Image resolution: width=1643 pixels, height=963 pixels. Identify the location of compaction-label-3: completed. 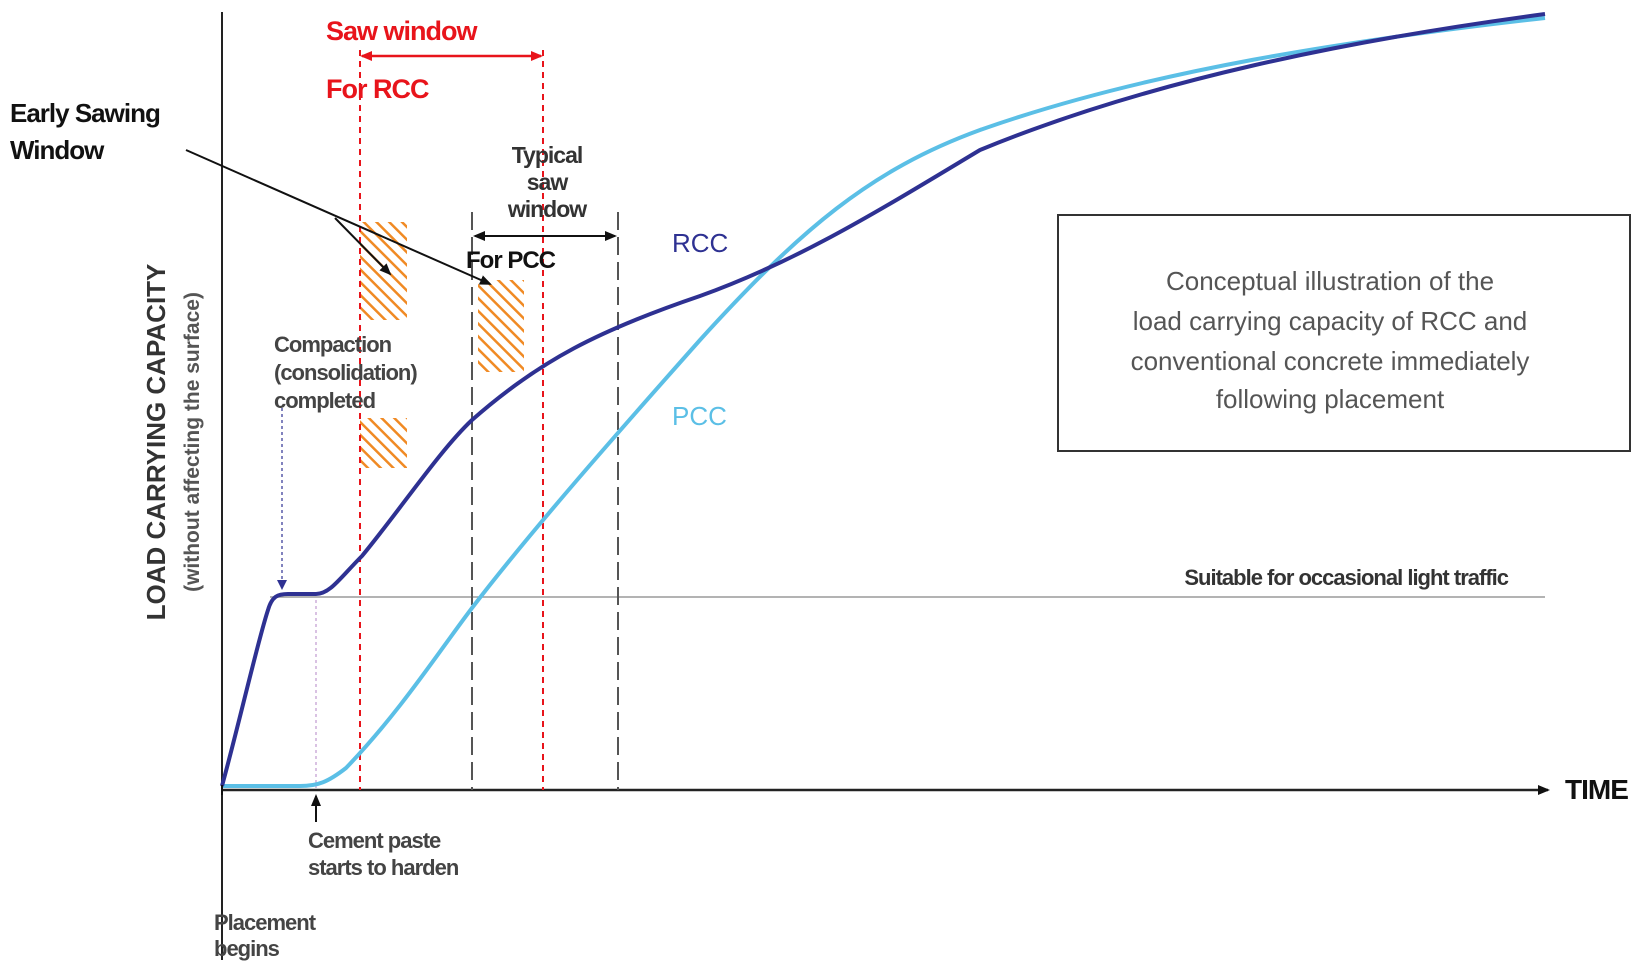
(324, 400).